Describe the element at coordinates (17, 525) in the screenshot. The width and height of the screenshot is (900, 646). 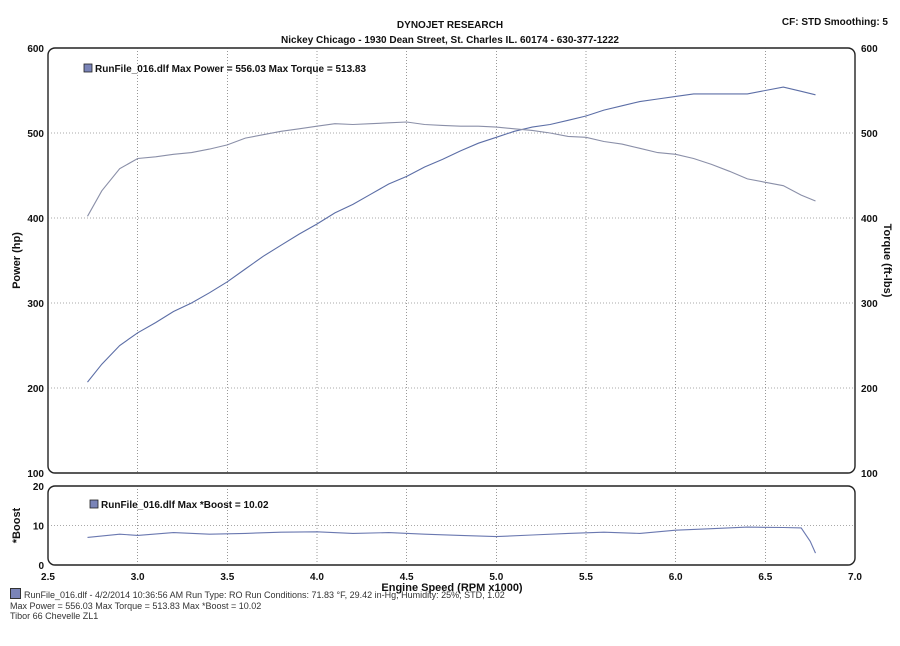
I see `boost-axis-label: *Boost` at that location.